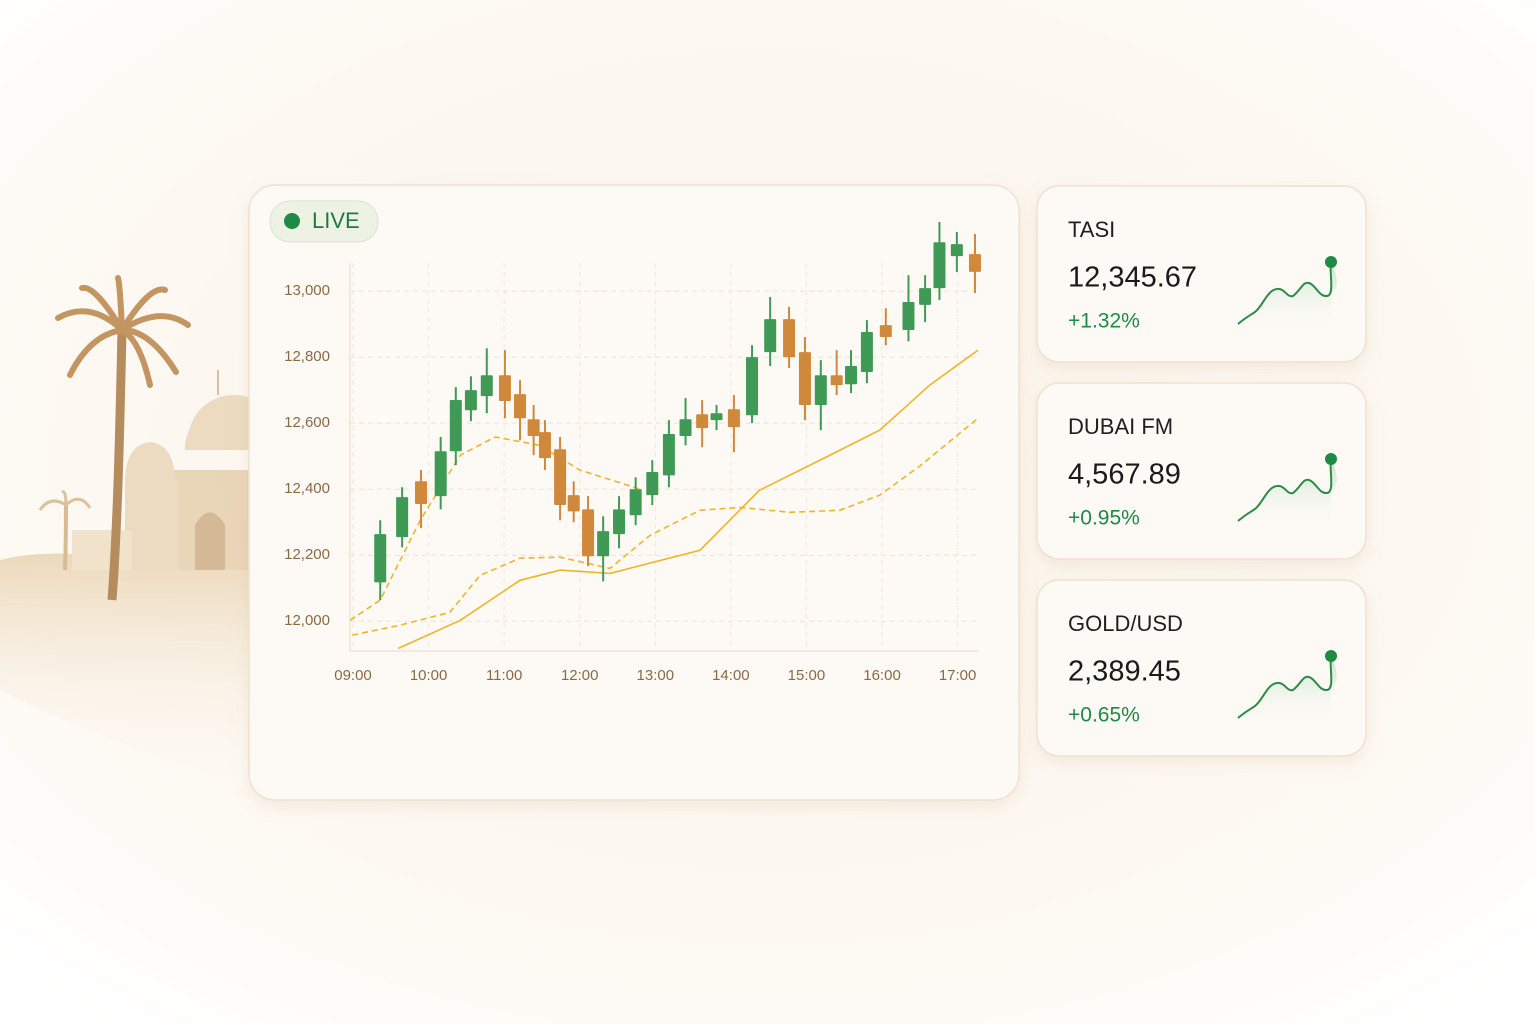  I want to click on y-tick-label: 12,400, so click(307, 488).